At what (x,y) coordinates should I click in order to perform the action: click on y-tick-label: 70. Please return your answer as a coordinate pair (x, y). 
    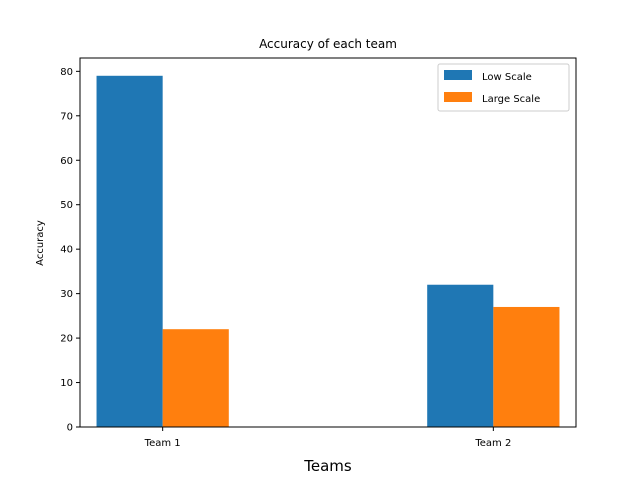
    Looking at the image, I should click on (66, 116).